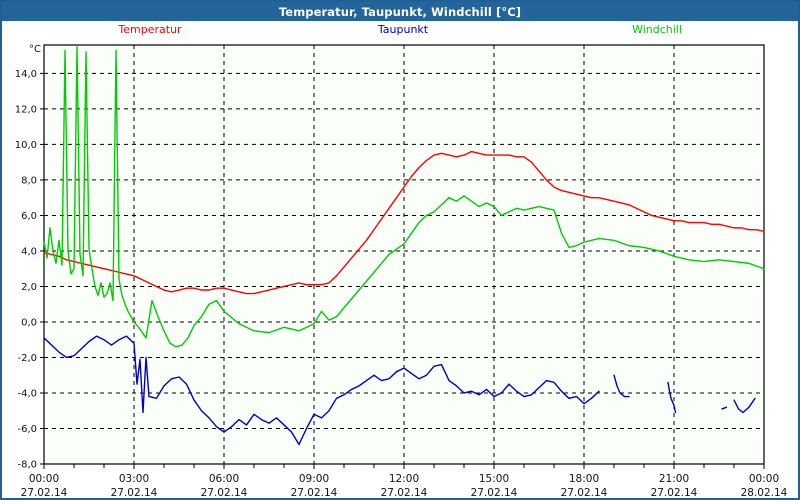 The height and width of the screenshot is (500, 800). What do you see at coordinates (27, 429) in the screenshot?
I see `y-tick-label: -6,0` at bounding box center [27, 429].